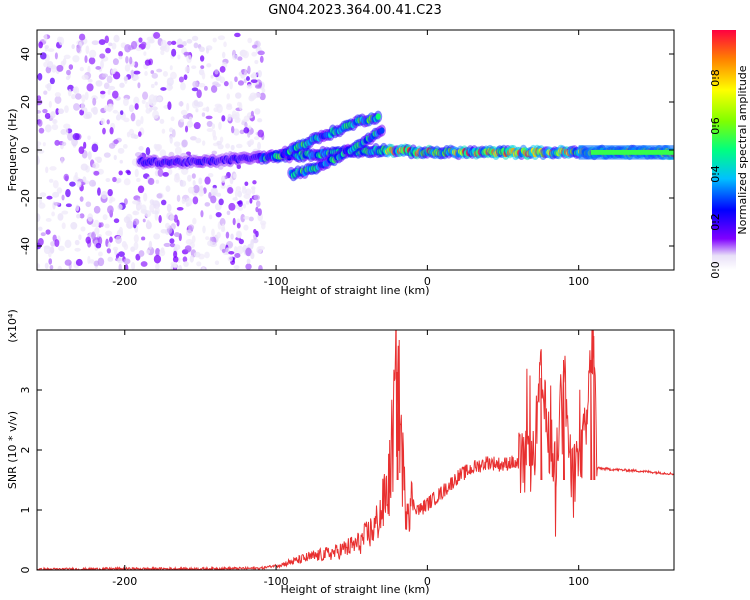 This screenshot has width=750, height=600. What do you see at coordinates (25, 390) in the screenshot?
I see `y-tick-label: 3` at bounding box center [25, 390].